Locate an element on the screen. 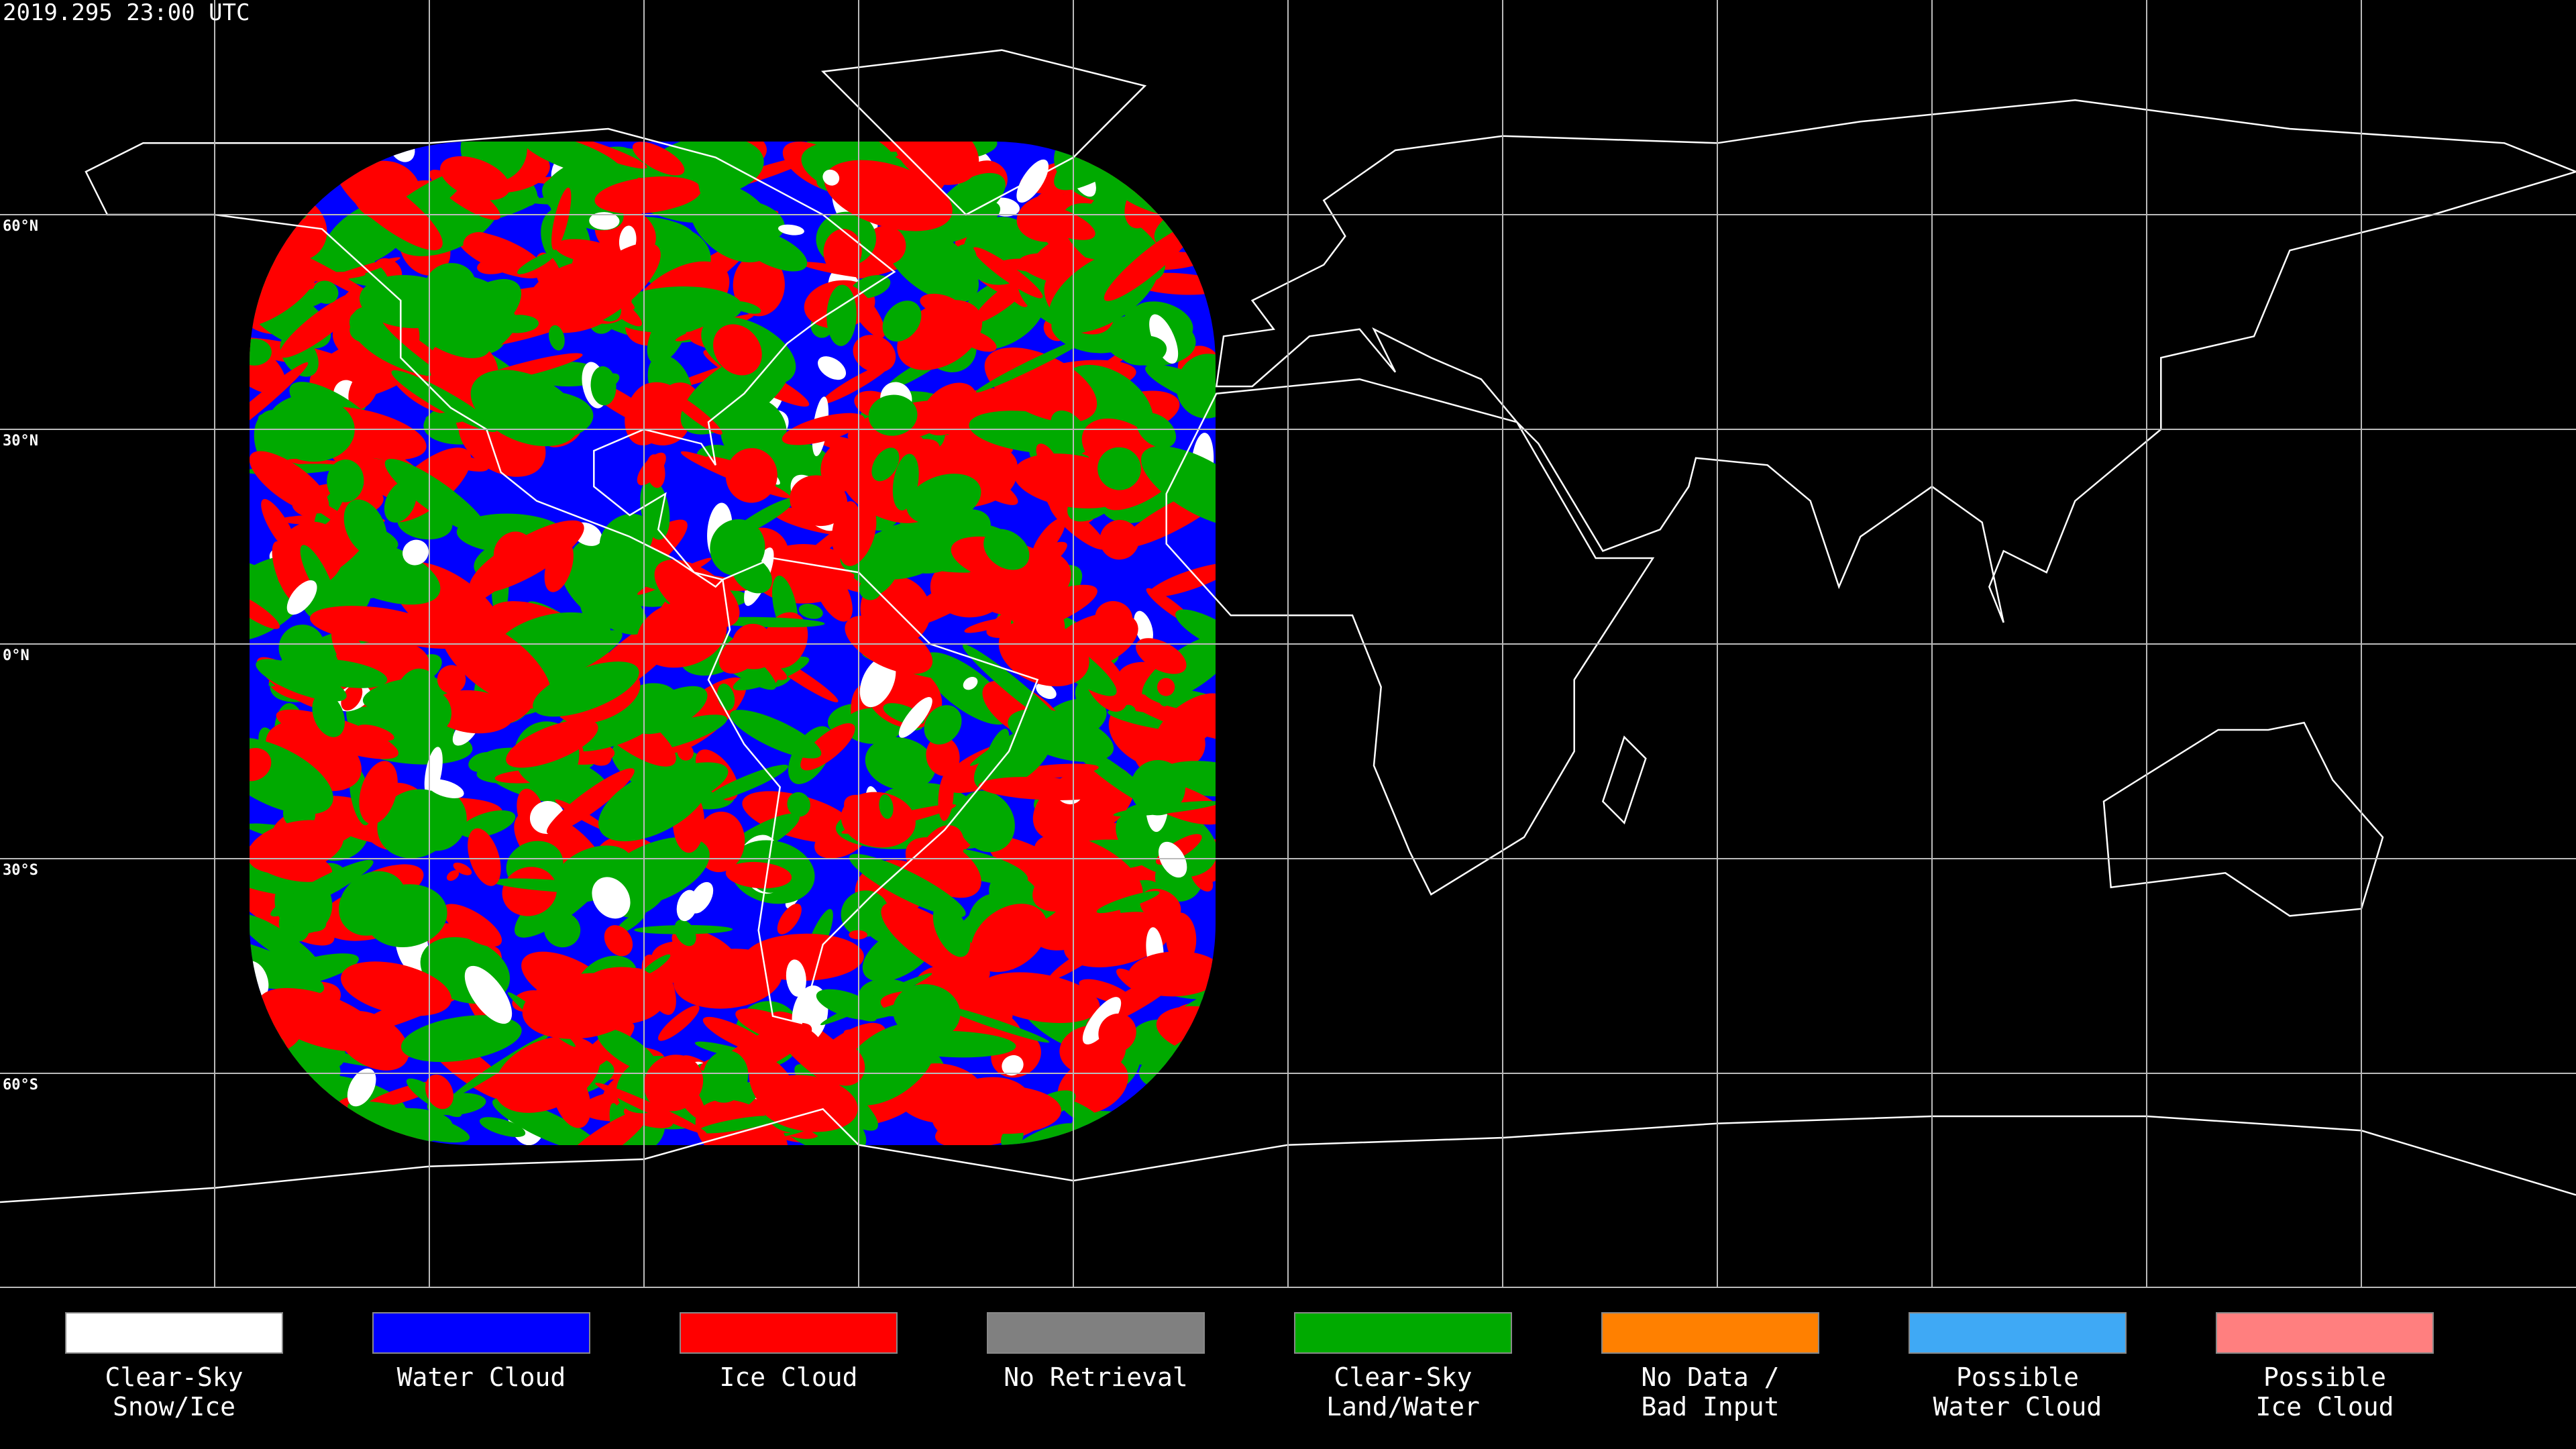 The height and width of the screenshot is (1449, 2576). latitude-label: 60°S is located at coordinates (20, 1085).